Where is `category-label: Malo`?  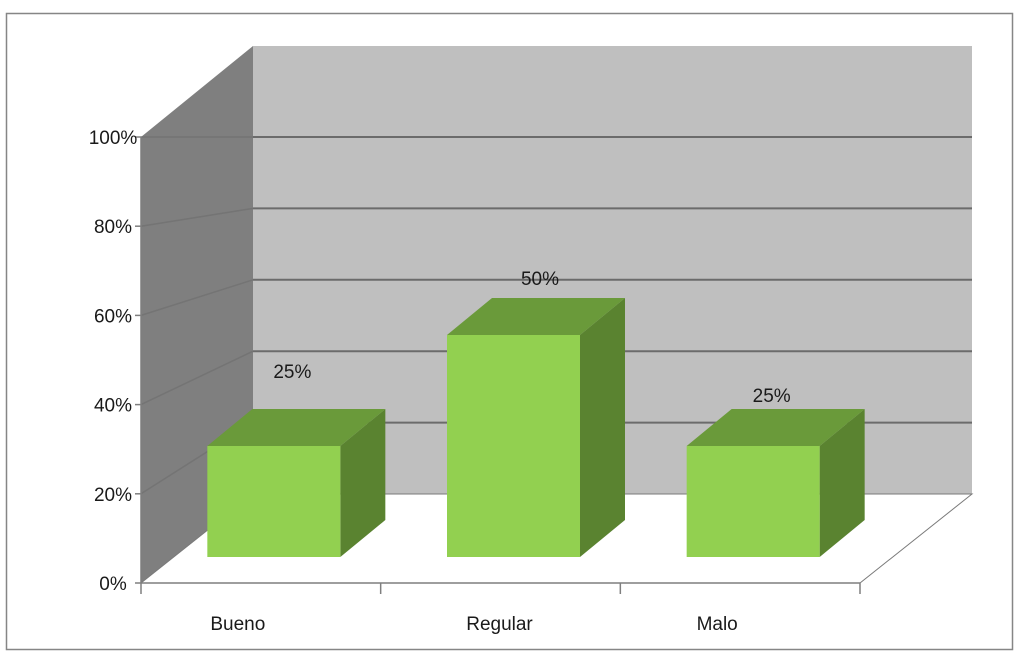
category-label: Malo is located at coordinates (717, 624).